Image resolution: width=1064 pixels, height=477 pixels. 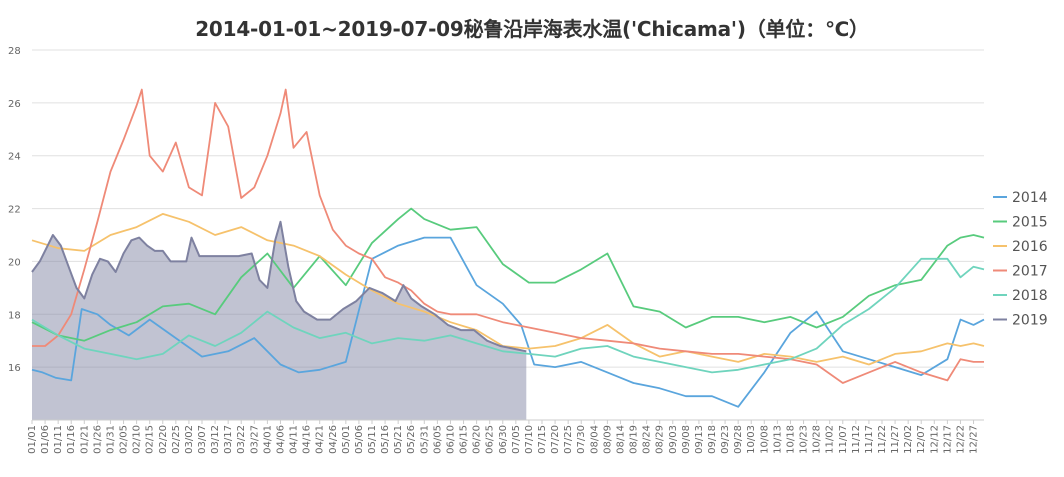 I want to click on x-tick-label: 11/07, so click(x=843, y=439).